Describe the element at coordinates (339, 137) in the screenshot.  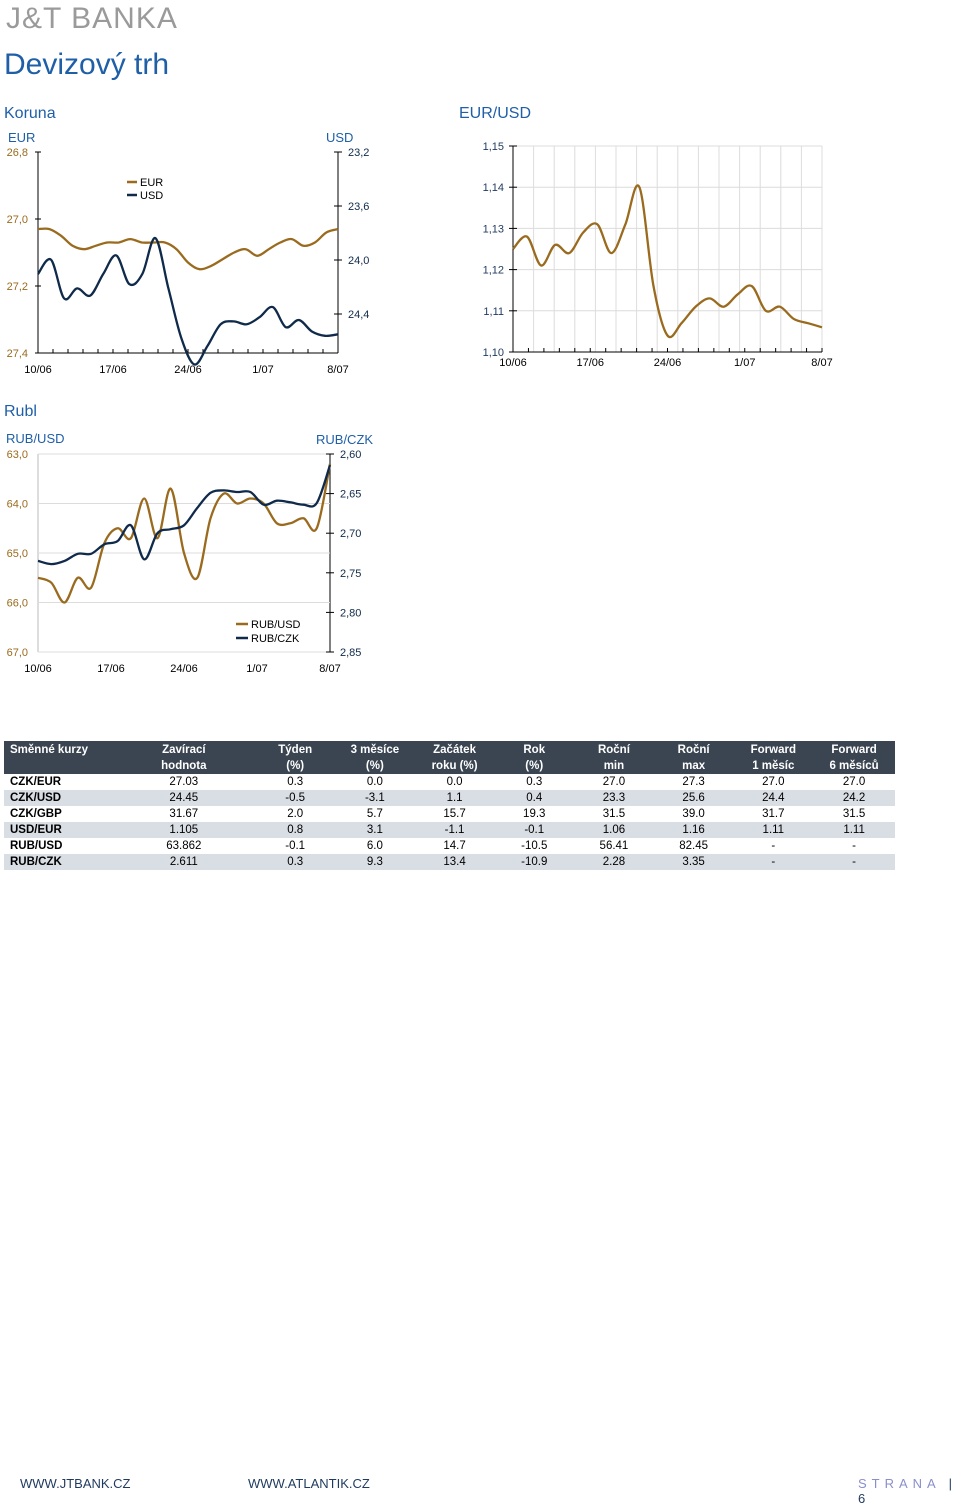
I see `right-axis-title: USD` at that location.